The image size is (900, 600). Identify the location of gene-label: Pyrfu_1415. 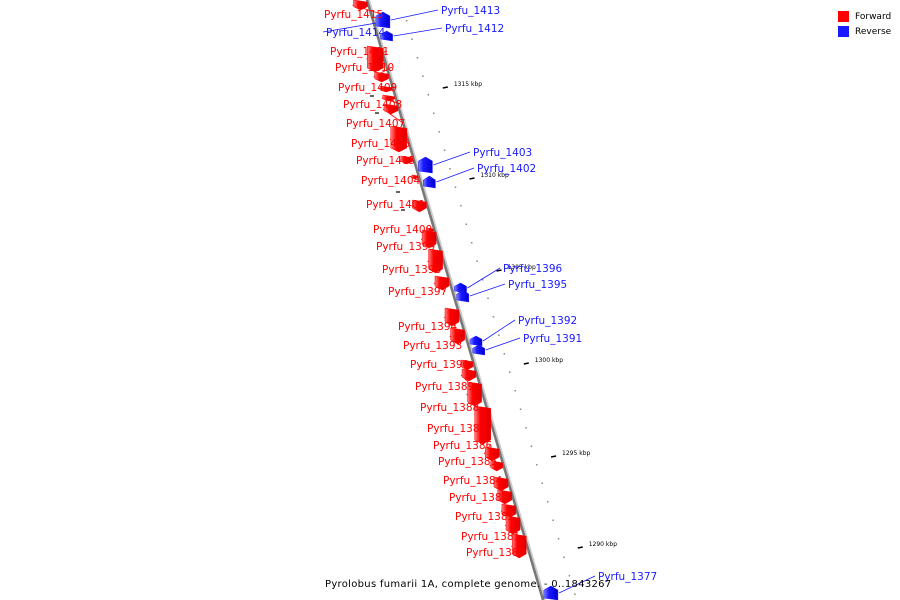
(353, 15).